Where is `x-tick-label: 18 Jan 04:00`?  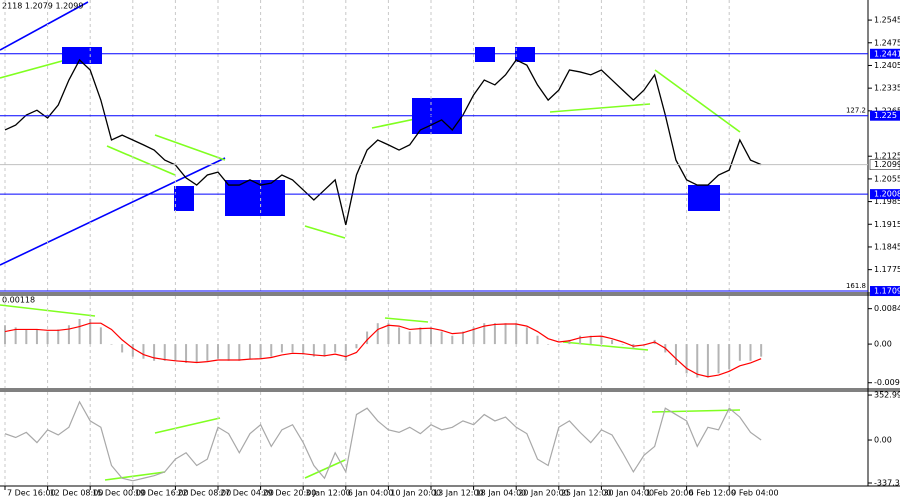
x-tick-label: 18 Jan 04:00 is located at coordinates (501, 493).